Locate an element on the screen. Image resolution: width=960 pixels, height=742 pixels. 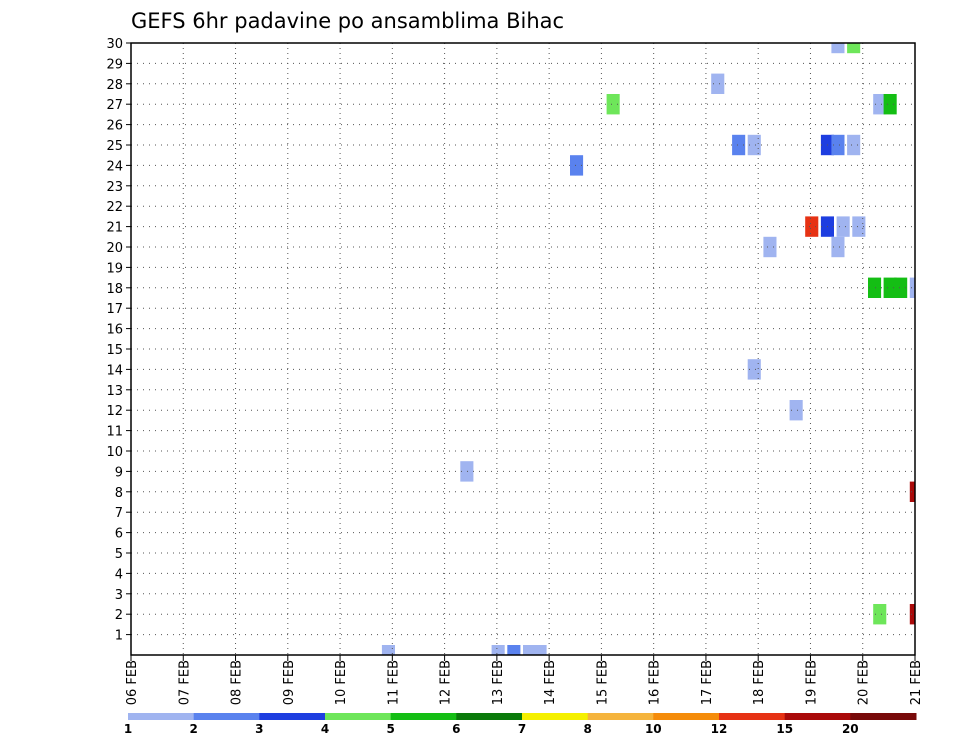
legend-label: 4 is located at coordinates (325, 729).